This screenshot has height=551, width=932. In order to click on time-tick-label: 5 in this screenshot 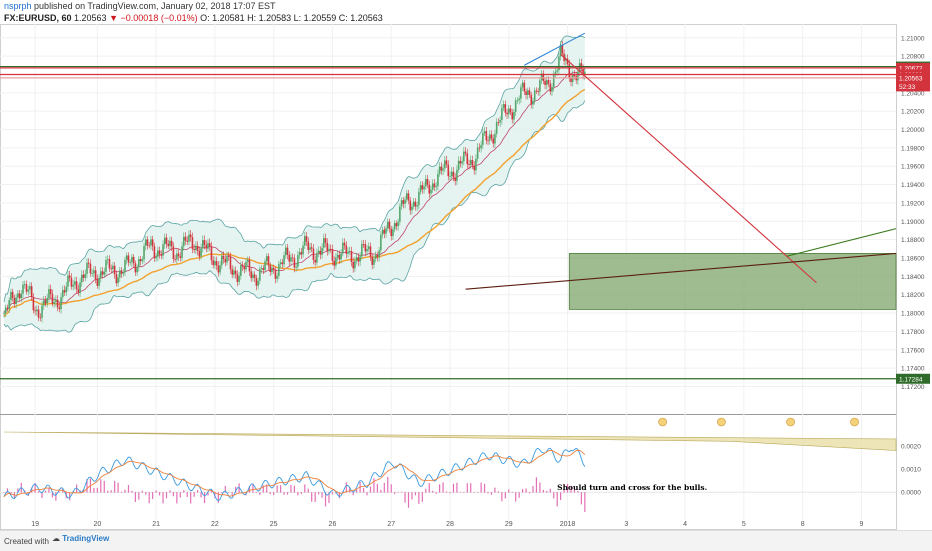, I will do `click(744, 524)`.